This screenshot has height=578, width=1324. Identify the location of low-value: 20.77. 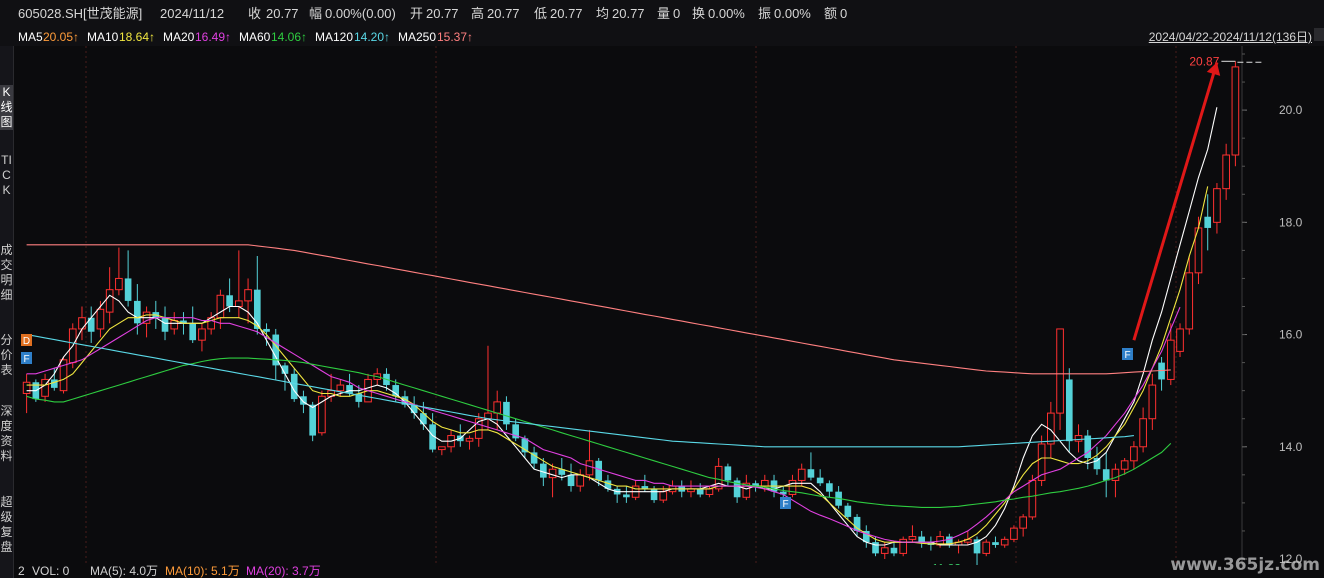
(566, 13).